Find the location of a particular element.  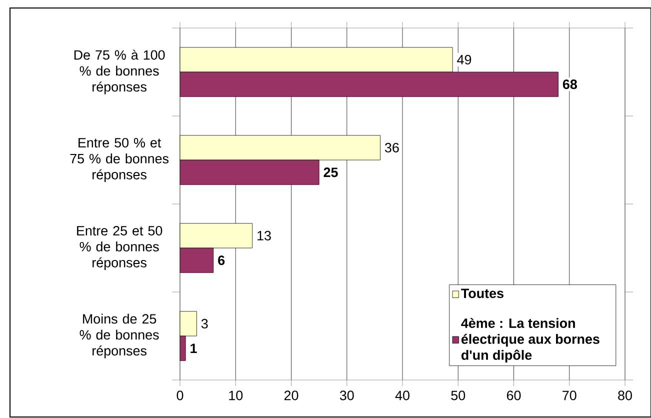

data-label: 49 is located at coordinates (464, 59).